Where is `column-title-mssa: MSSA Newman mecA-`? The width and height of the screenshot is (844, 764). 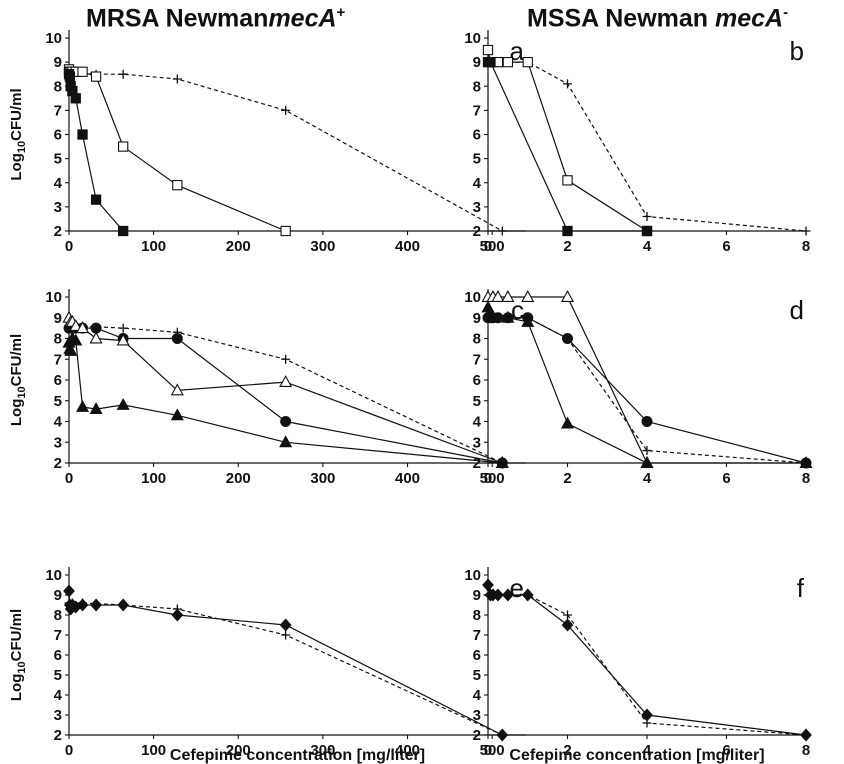
column-title-mssa: MSSA Newman mecA- is located at coordinates (658, 18).